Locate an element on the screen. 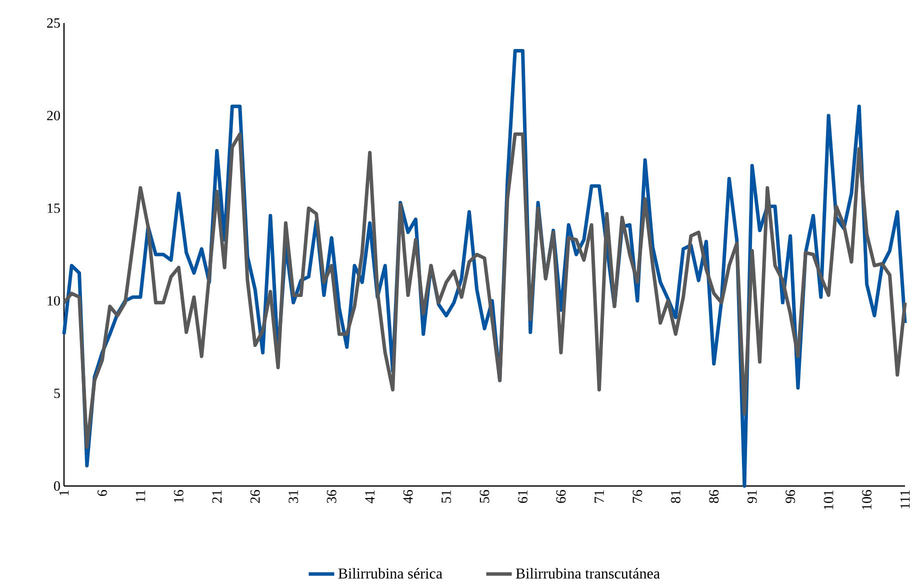 Image resolution: width=917 pixels, height=586 pixels. x-tick-label: 76 is located at coordinates (637, 496).